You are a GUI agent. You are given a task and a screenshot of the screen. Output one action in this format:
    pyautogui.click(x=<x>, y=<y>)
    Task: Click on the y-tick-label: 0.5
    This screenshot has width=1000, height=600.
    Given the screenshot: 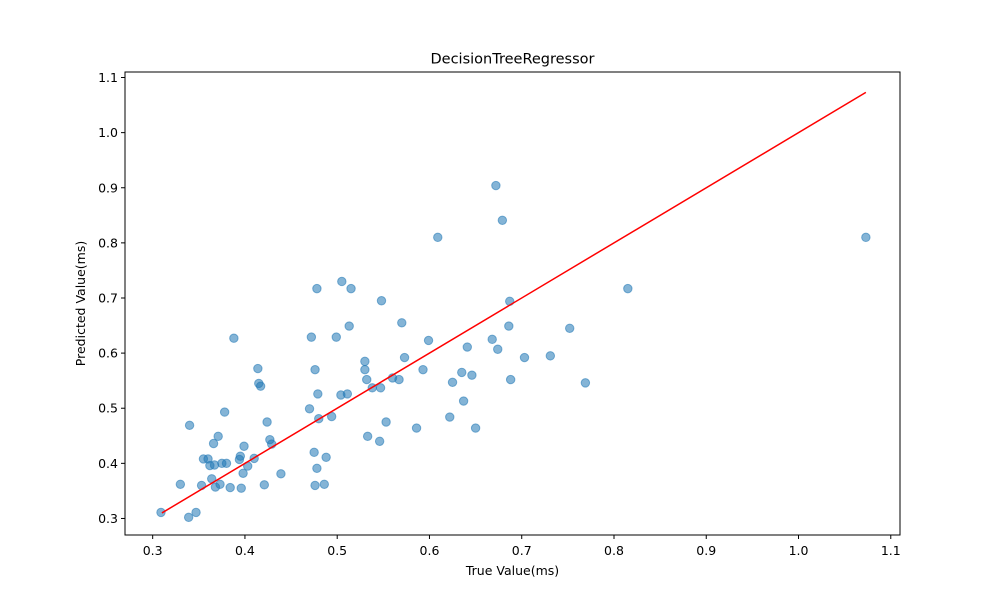 What is the action you would take?
    pyautogui.click(x=108, y=408)
    